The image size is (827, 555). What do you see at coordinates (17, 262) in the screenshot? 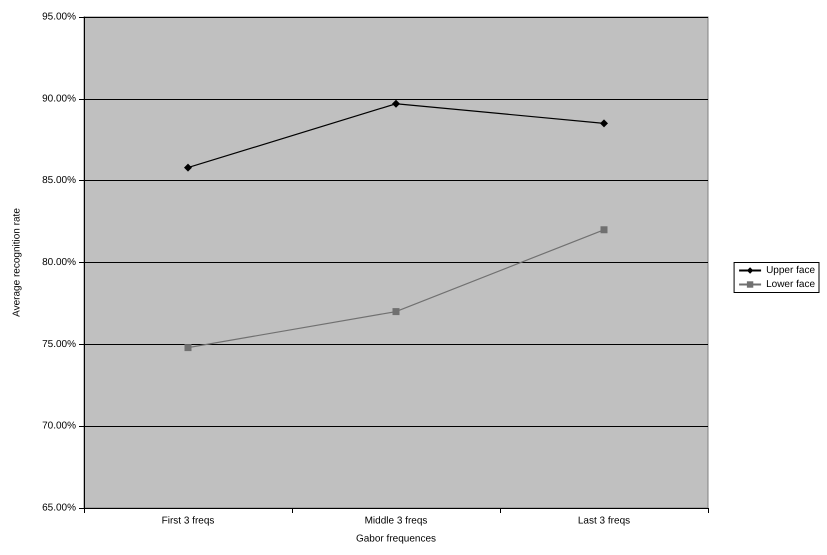
I see `y-axis-title: Average recognition rate` at bounding box center [17, 262].